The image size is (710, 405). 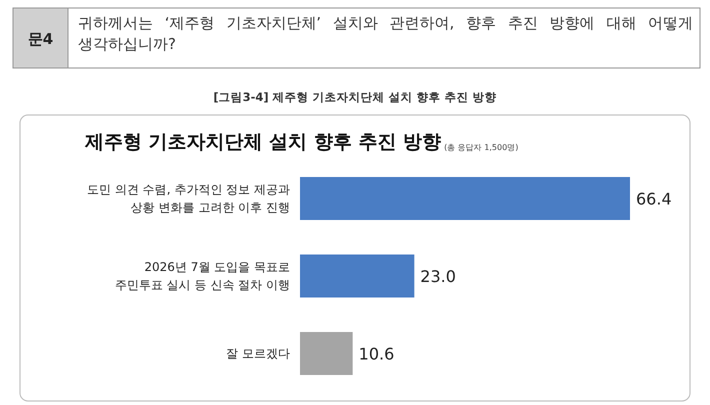 What do you see at coordinates (481, 147) in the screenshot?
I see `chart-subtitle: (총 응답자 1,500명)` at bounding box center [481, 147].